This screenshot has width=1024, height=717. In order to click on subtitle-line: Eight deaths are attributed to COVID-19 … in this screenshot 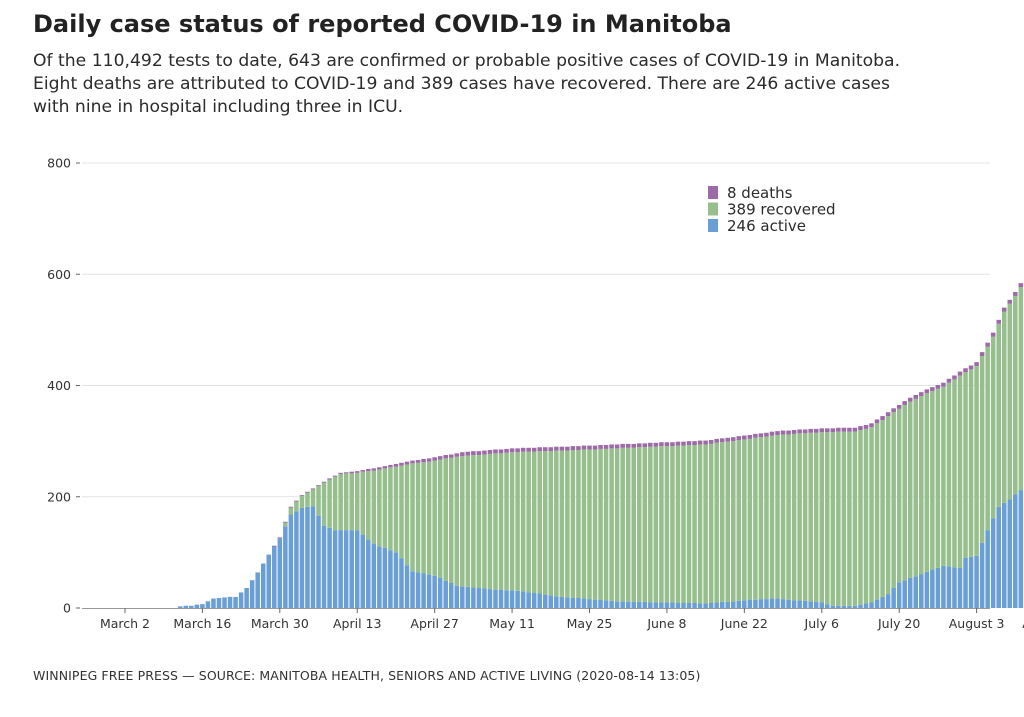, I will do `click(461, 84)`.